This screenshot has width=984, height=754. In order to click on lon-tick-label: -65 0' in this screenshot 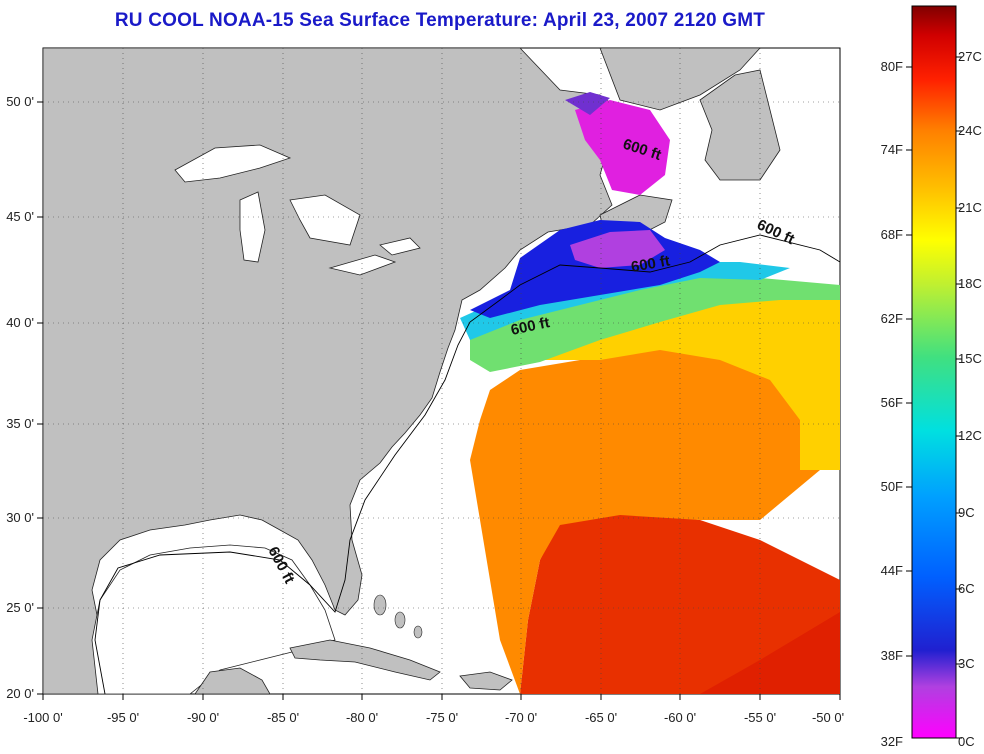, I will do `click(601, 717)`.